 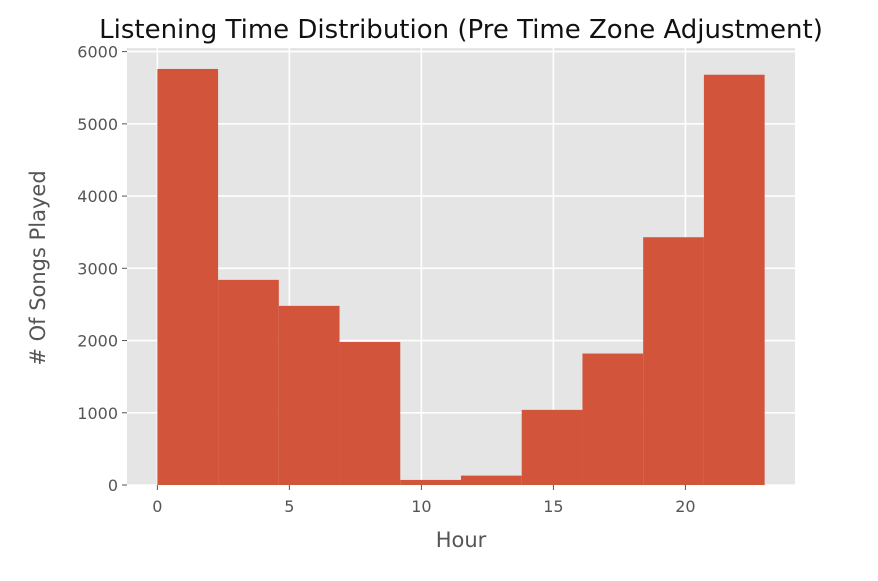 I want to click on y-axis-ticks: 0 1000 2000 3000 4000 5000 6000, so click(x=102, y=269).